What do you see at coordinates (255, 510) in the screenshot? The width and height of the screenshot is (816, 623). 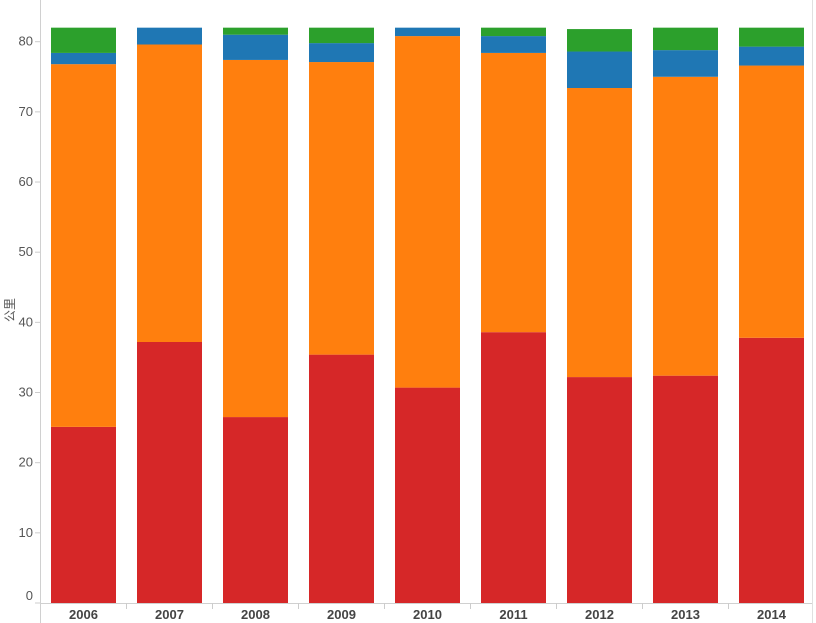 I see `bar-segment-2008-series0` at bounding box center [255, 510].